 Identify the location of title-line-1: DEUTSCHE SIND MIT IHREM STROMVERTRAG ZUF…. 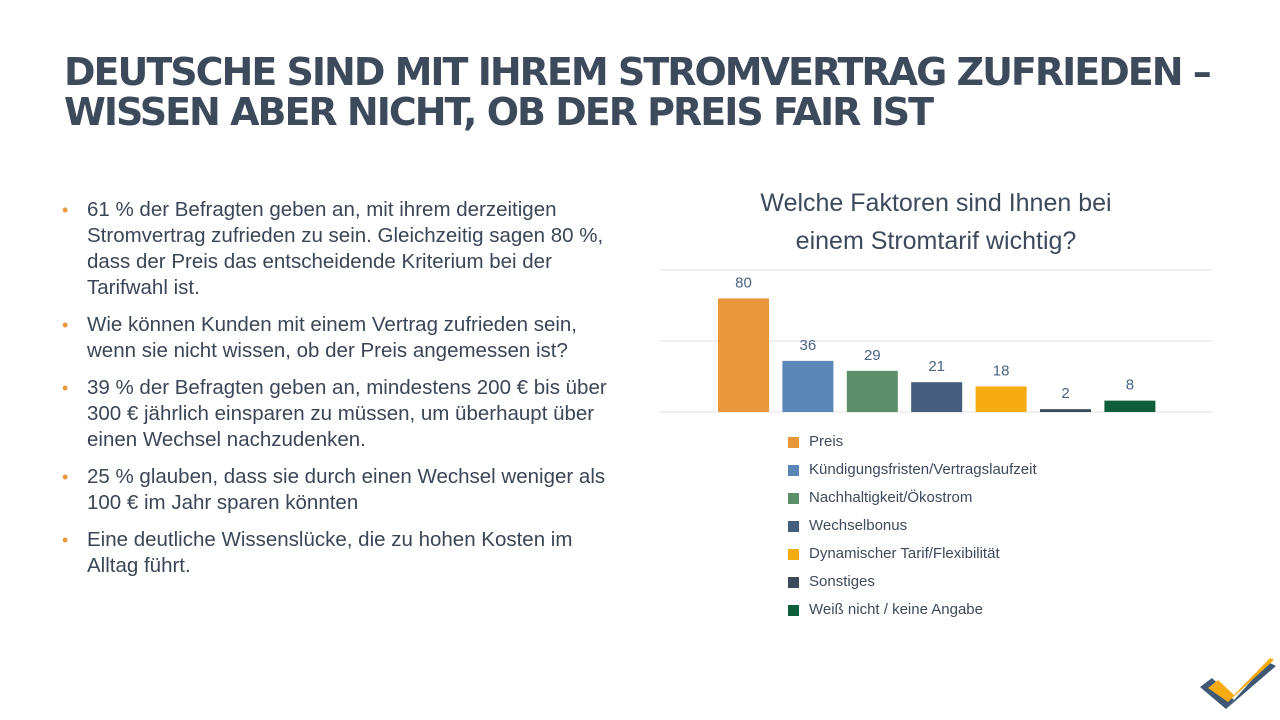
(638, 72).